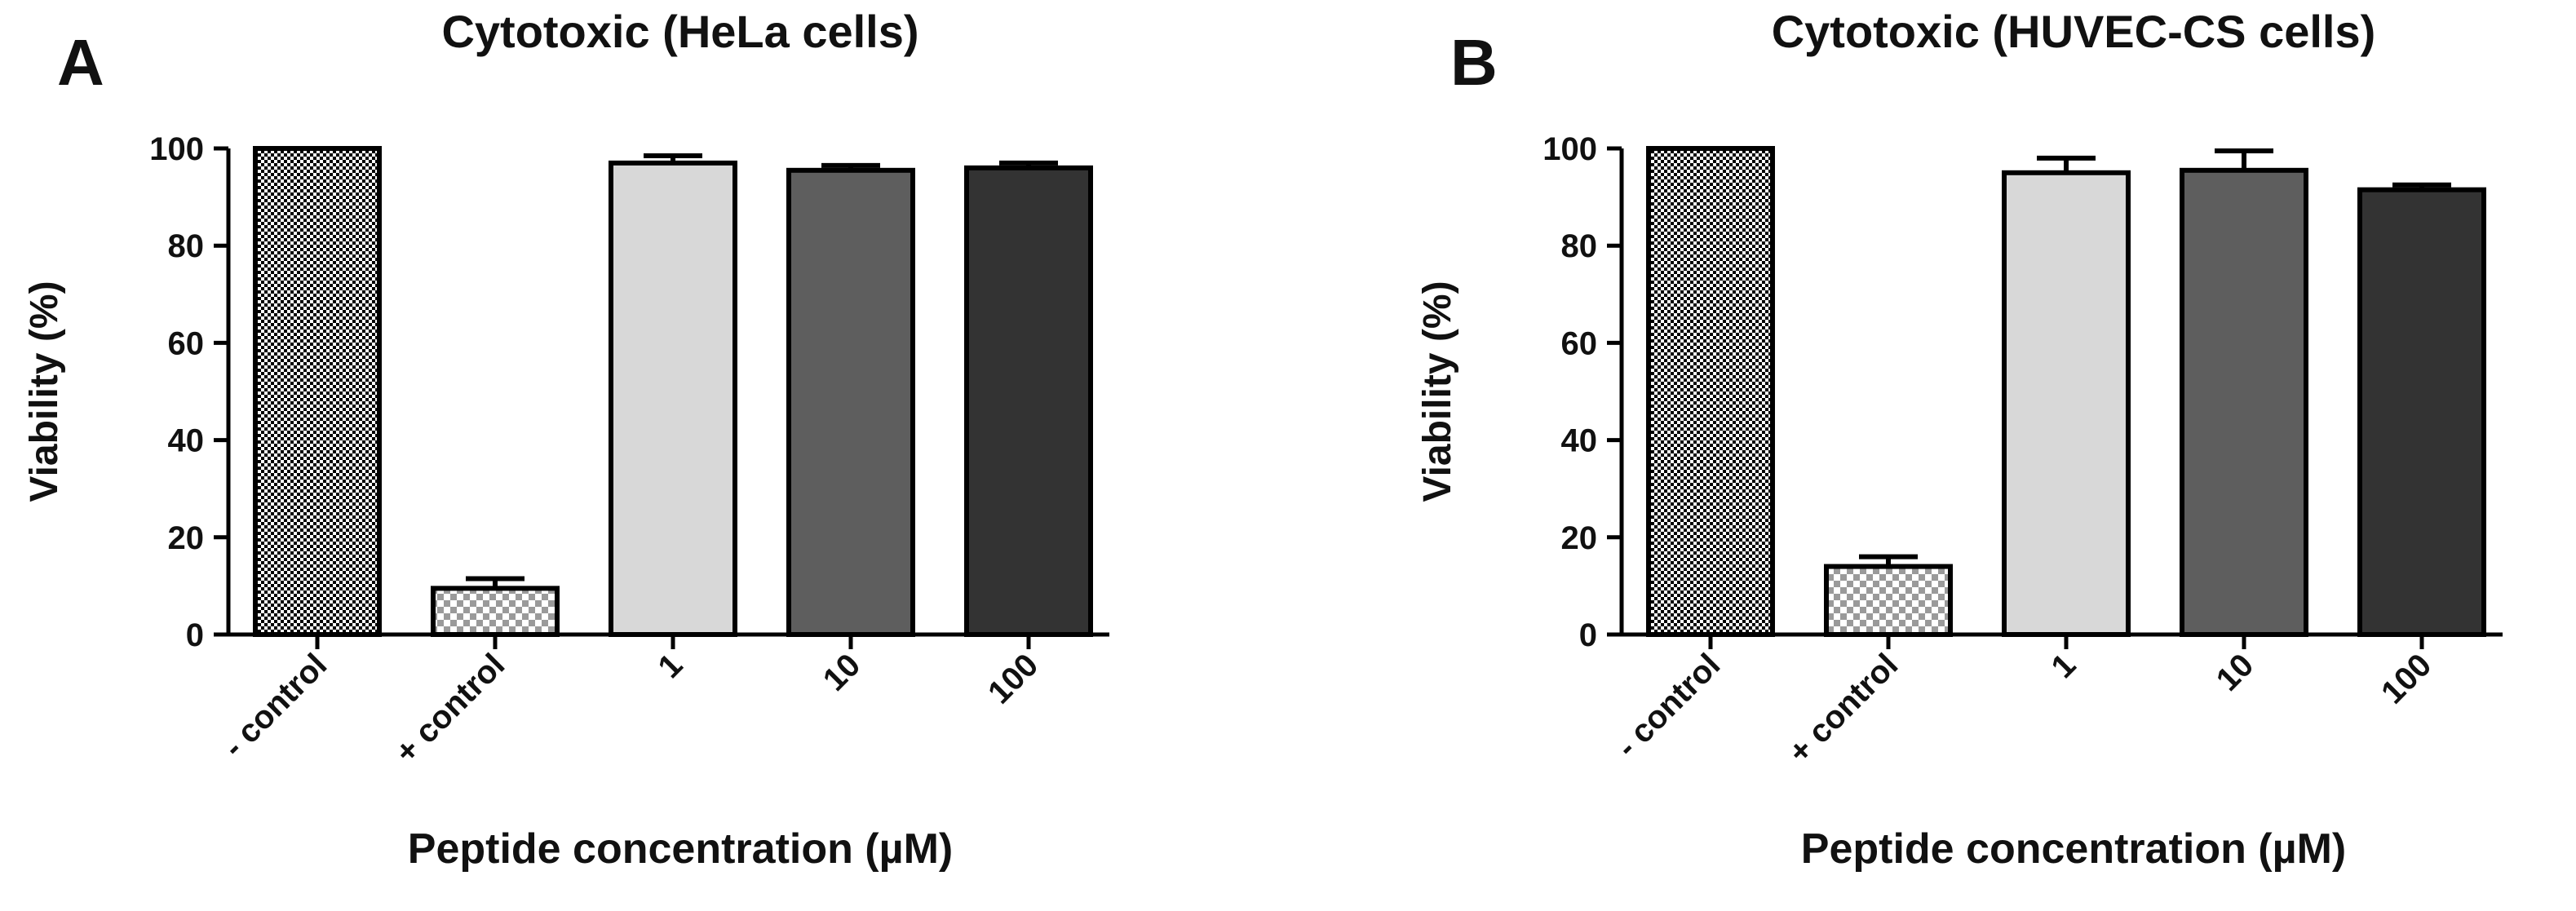 The height and width of the screenshot is (911, 2576). Describe the element at coordinates (1474, 62) in the screenshot. I see `panel-label: B` at that location.